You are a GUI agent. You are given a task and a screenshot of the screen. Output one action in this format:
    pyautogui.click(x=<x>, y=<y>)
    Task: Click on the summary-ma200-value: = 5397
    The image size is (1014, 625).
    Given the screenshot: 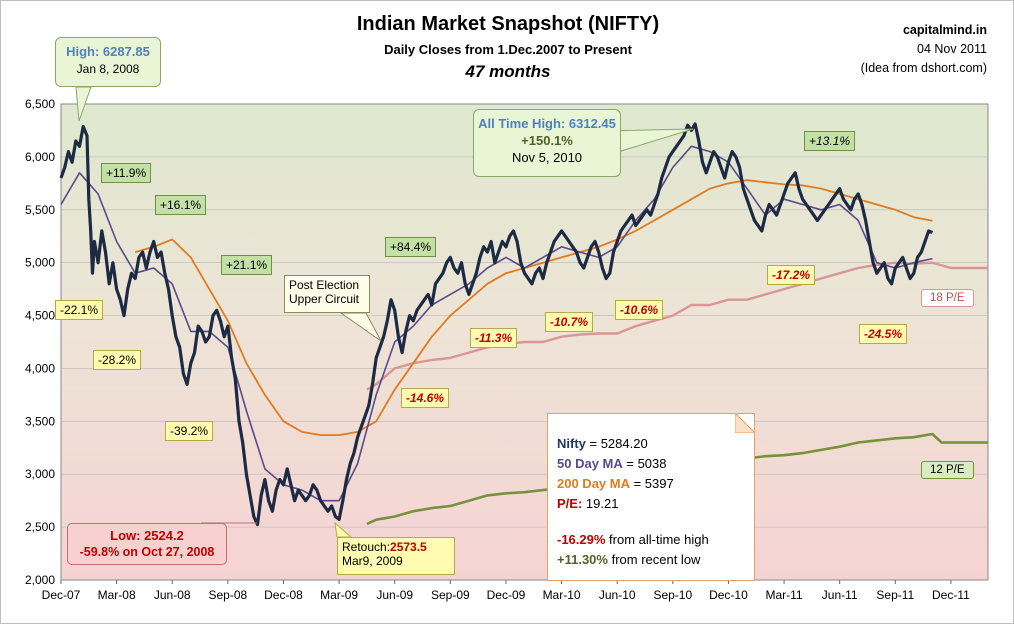 What is the action you would take?
    pyautogui.click(x=651, y=483)
    